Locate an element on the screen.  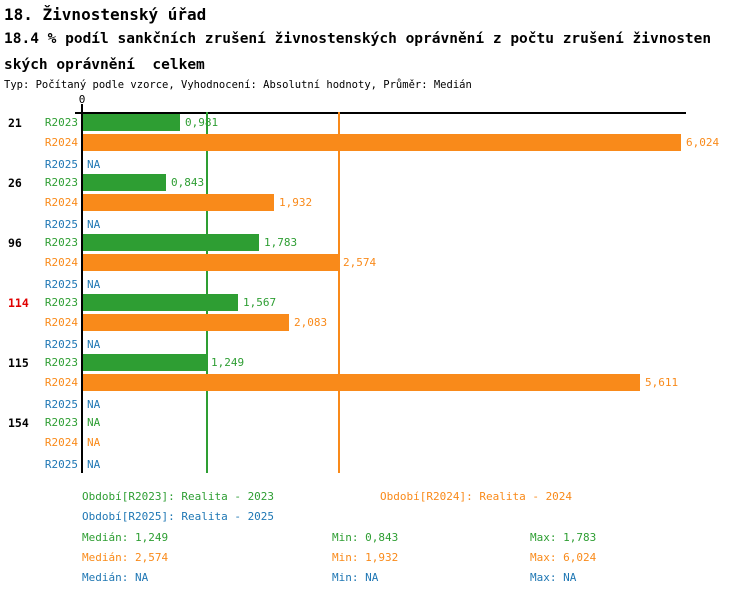
period-label-R2023-114: R2023 is located at coordinates (61, 302).